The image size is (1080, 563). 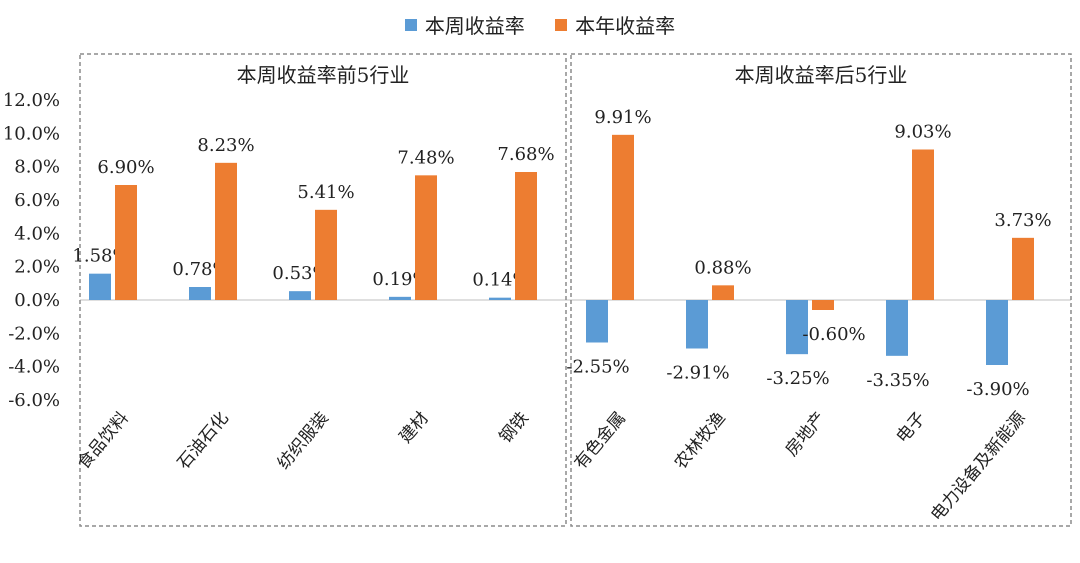 I want to click on y-tick-label: -2.0%, so click(x=34, y=333).